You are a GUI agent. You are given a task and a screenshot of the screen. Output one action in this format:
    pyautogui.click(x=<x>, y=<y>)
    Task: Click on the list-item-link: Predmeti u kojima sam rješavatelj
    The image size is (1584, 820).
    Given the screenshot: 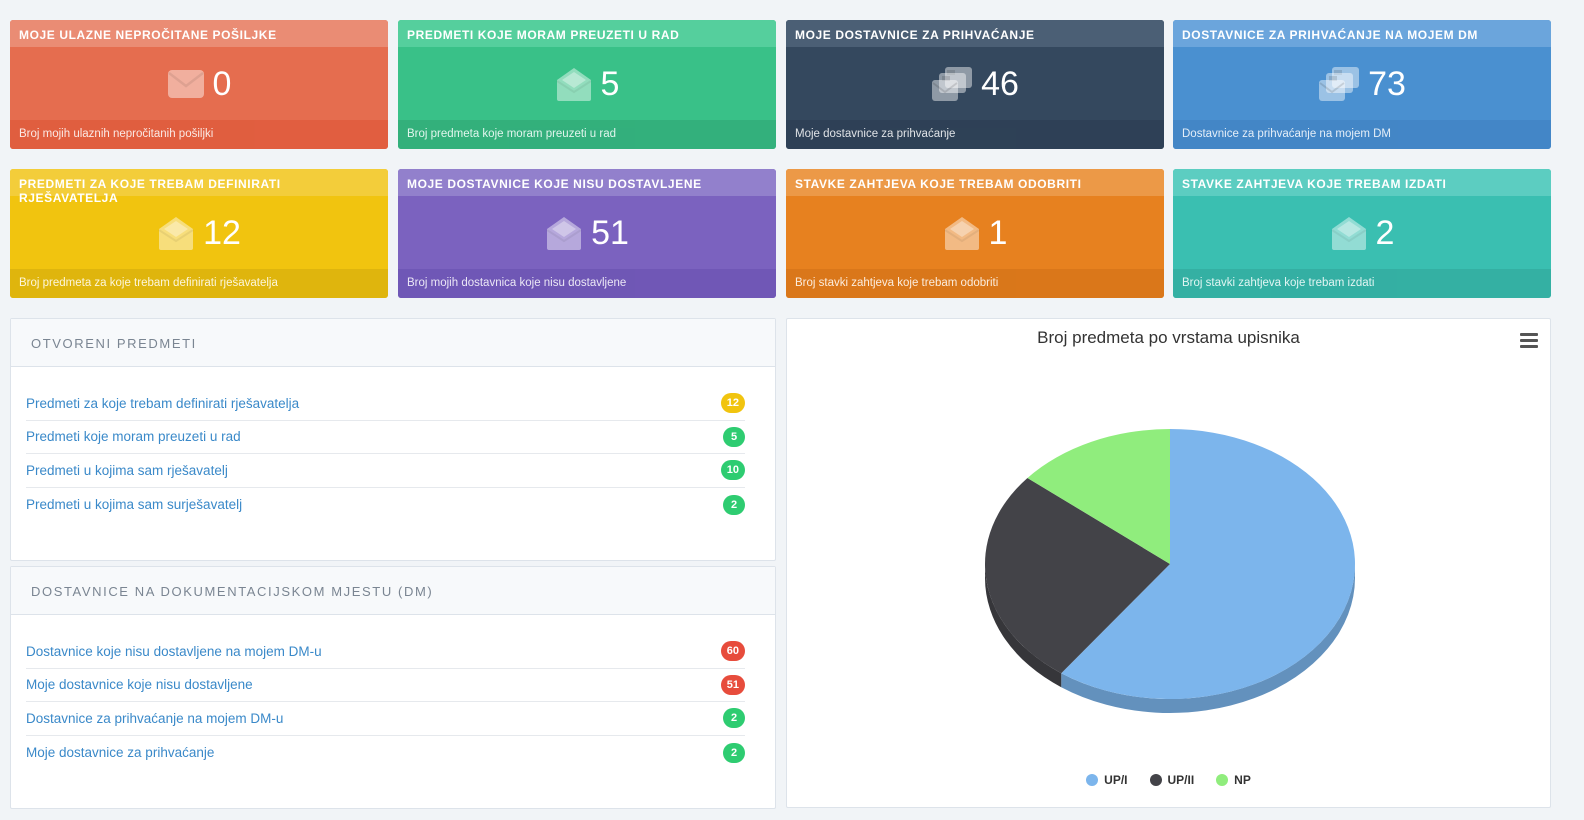 What is the action you would take?
    pyautogui.click(x=127, y=470)
    